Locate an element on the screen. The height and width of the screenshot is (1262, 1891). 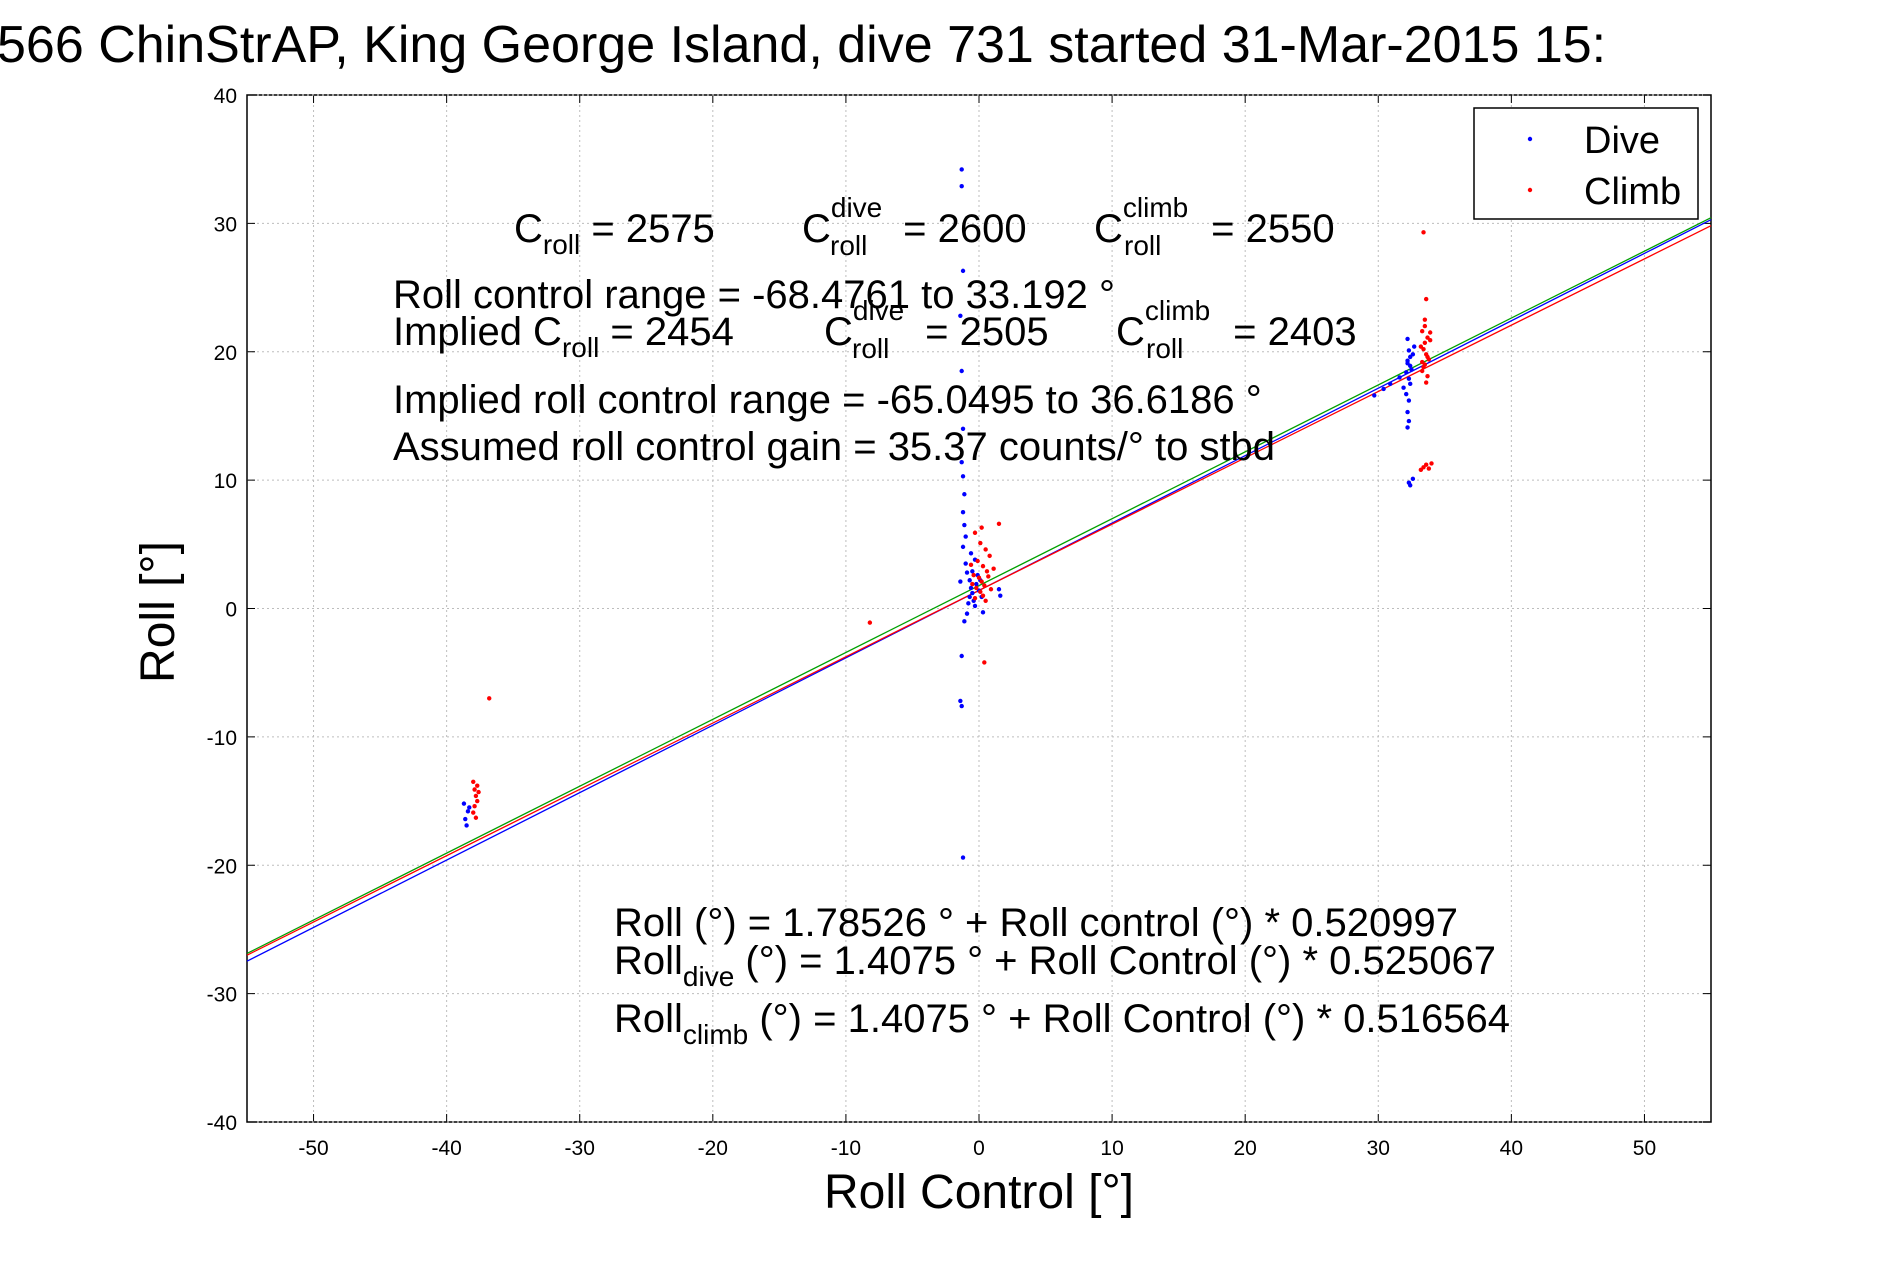
legend-dive-marker is located at coordinates (1530, 139).